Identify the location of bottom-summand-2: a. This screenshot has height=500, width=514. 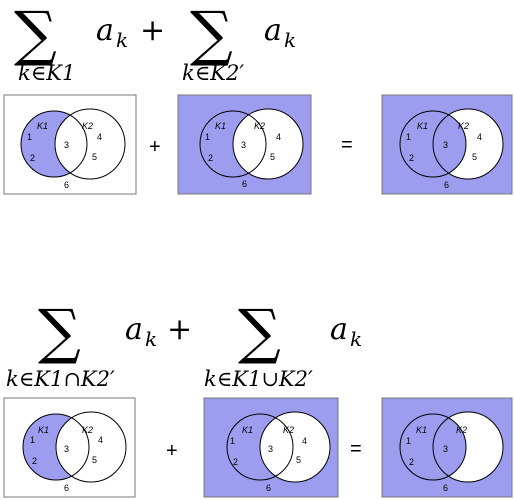
(339, 329).